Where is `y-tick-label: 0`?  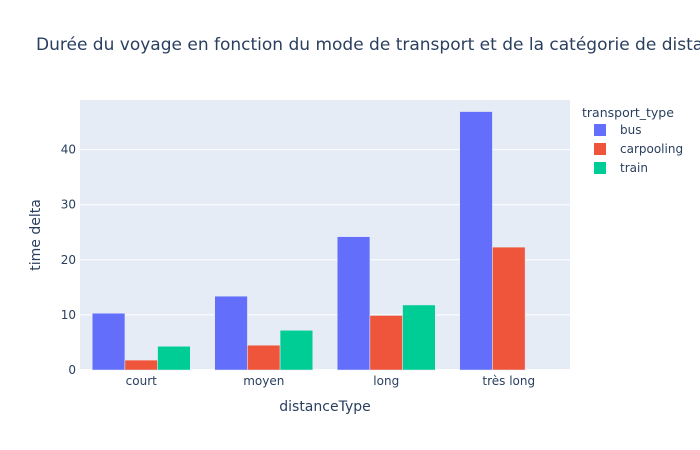 y-tick-label: 0 is located at coordinates (72, 370).